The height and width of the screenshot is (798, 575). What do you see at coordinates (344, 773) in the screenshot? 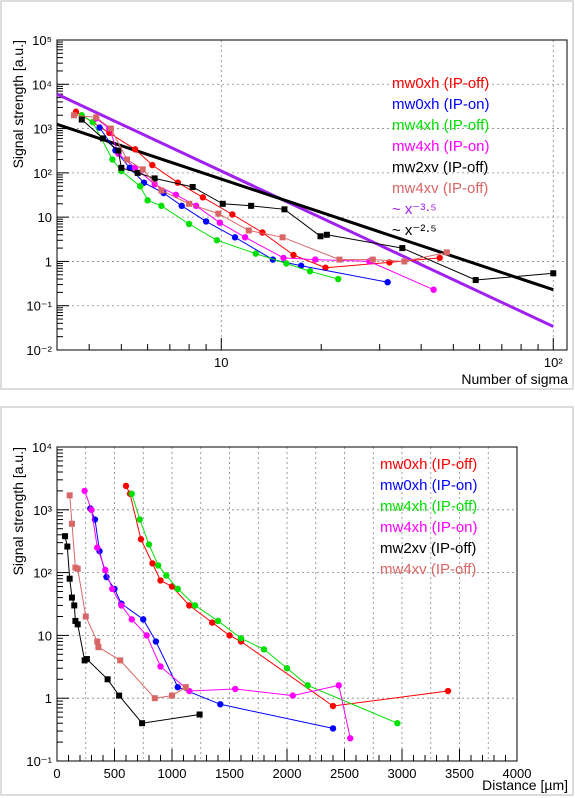
I see `x-tick-label: 2500` at bounding box center [344, 773].